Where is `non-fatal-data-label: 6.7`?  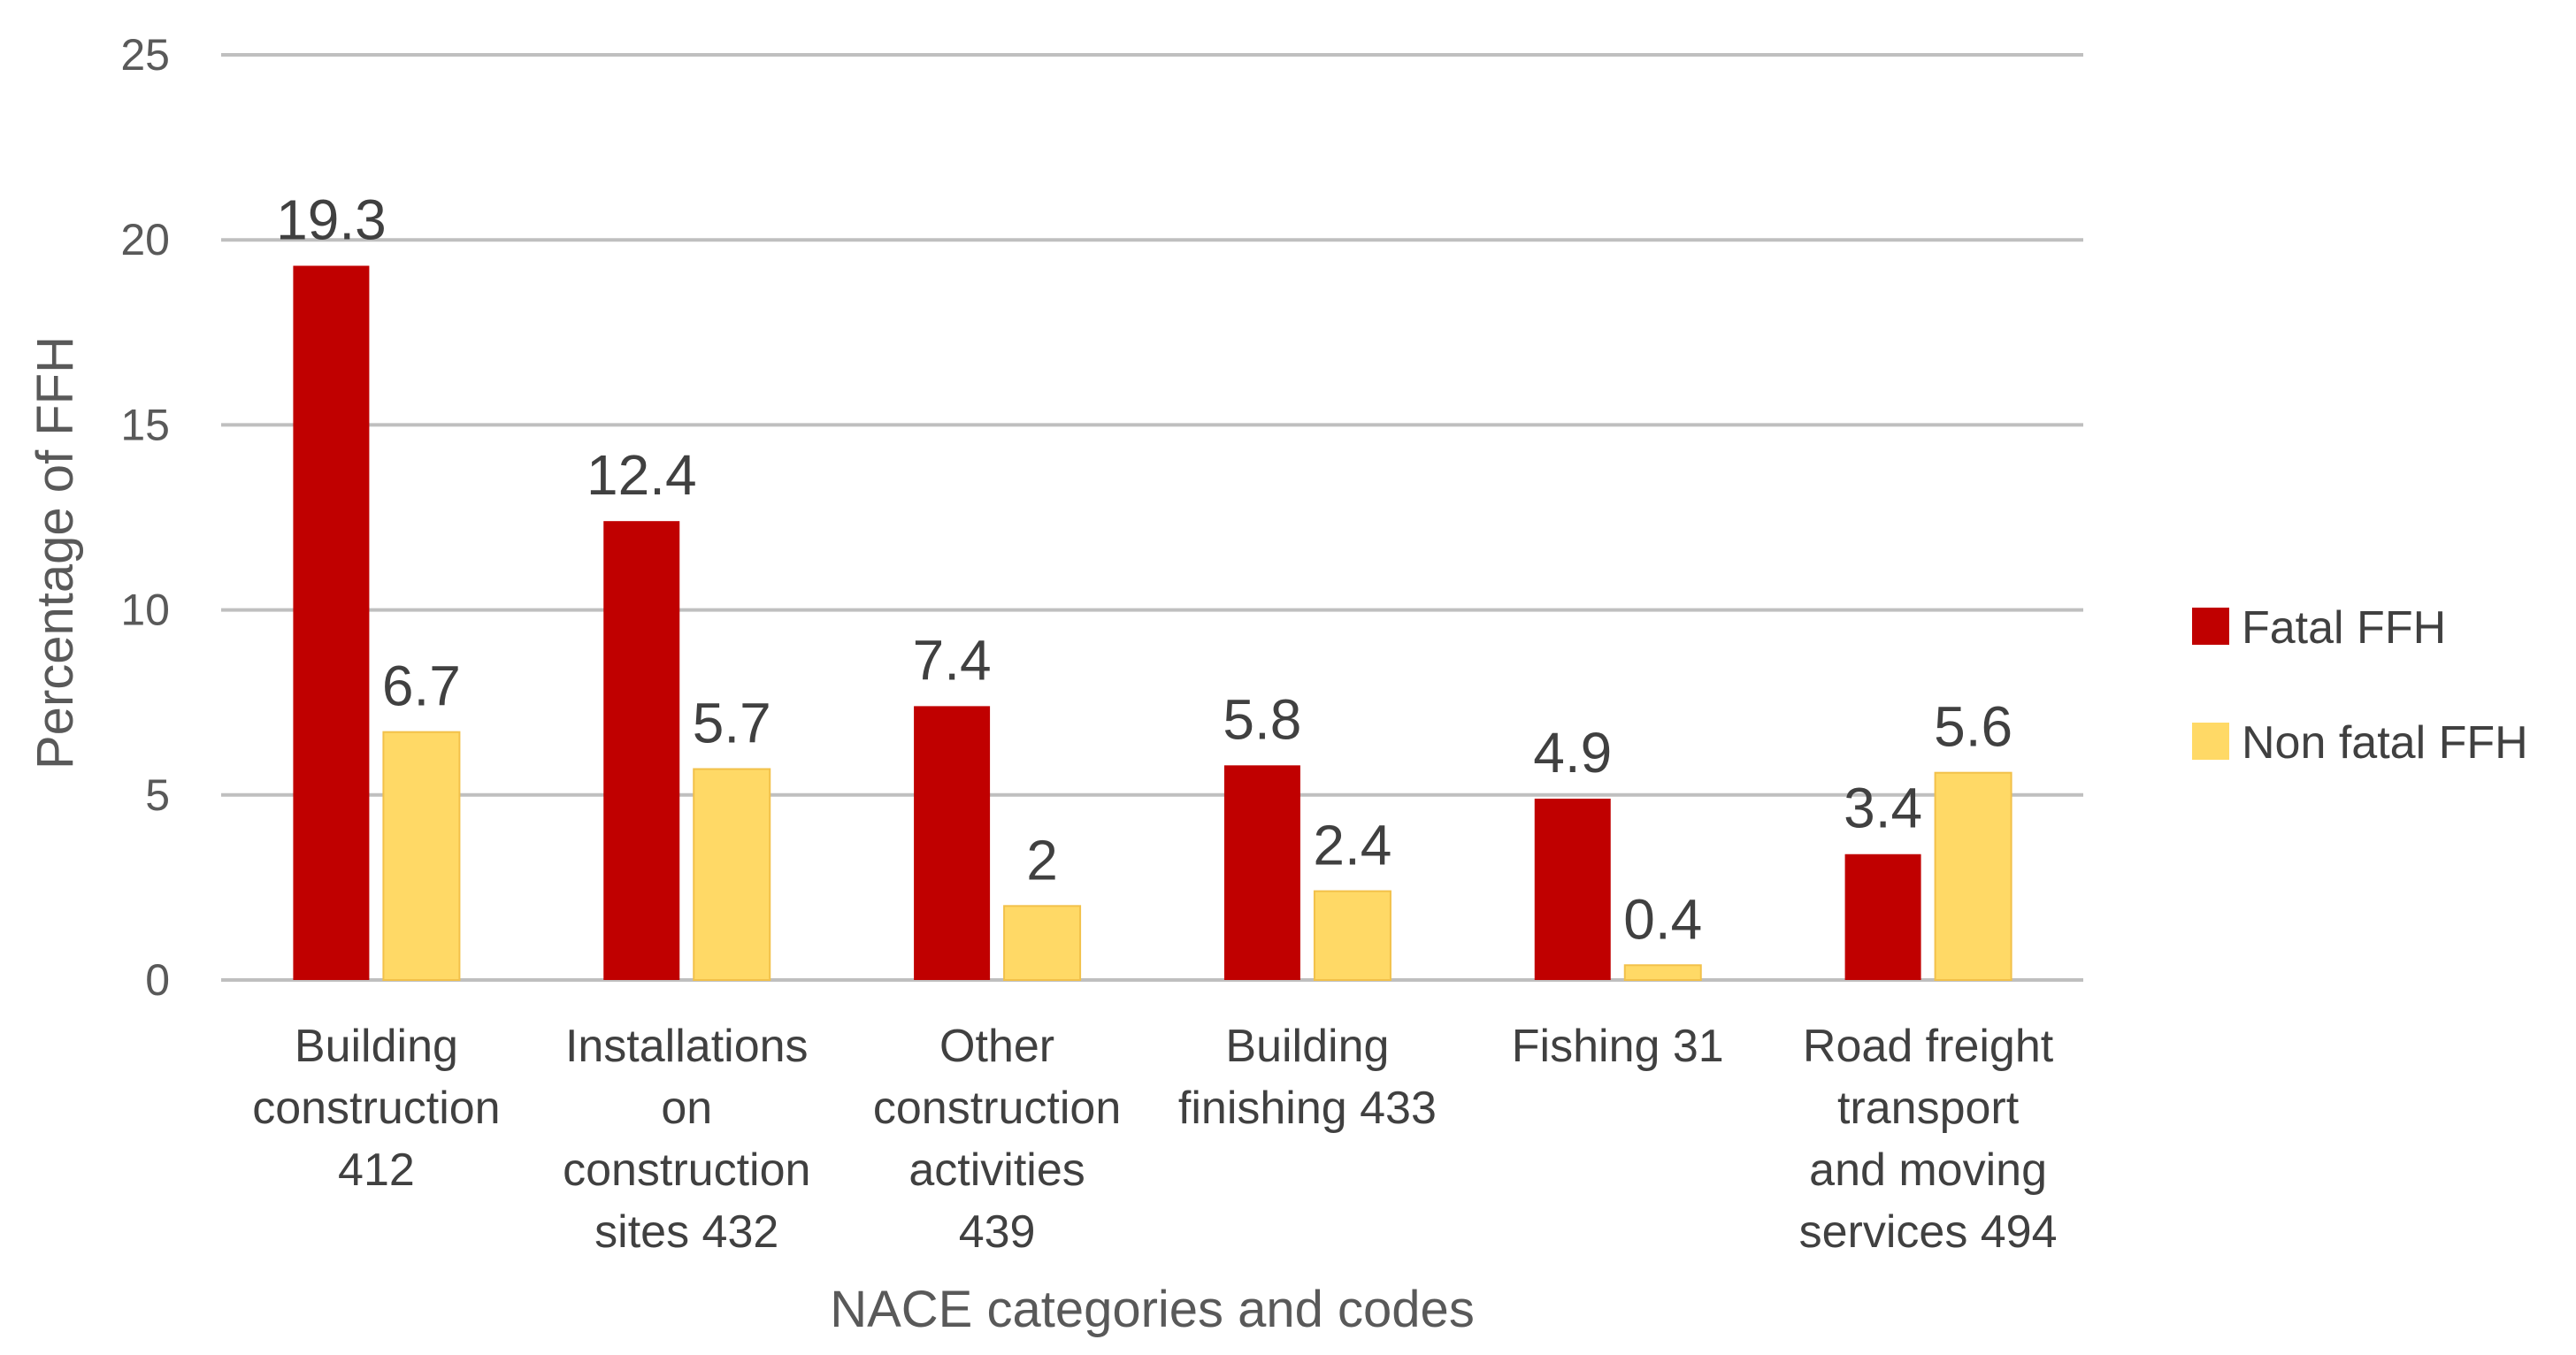
non-fatal-data-label: 6.7 is located at coordinates (421, 686).